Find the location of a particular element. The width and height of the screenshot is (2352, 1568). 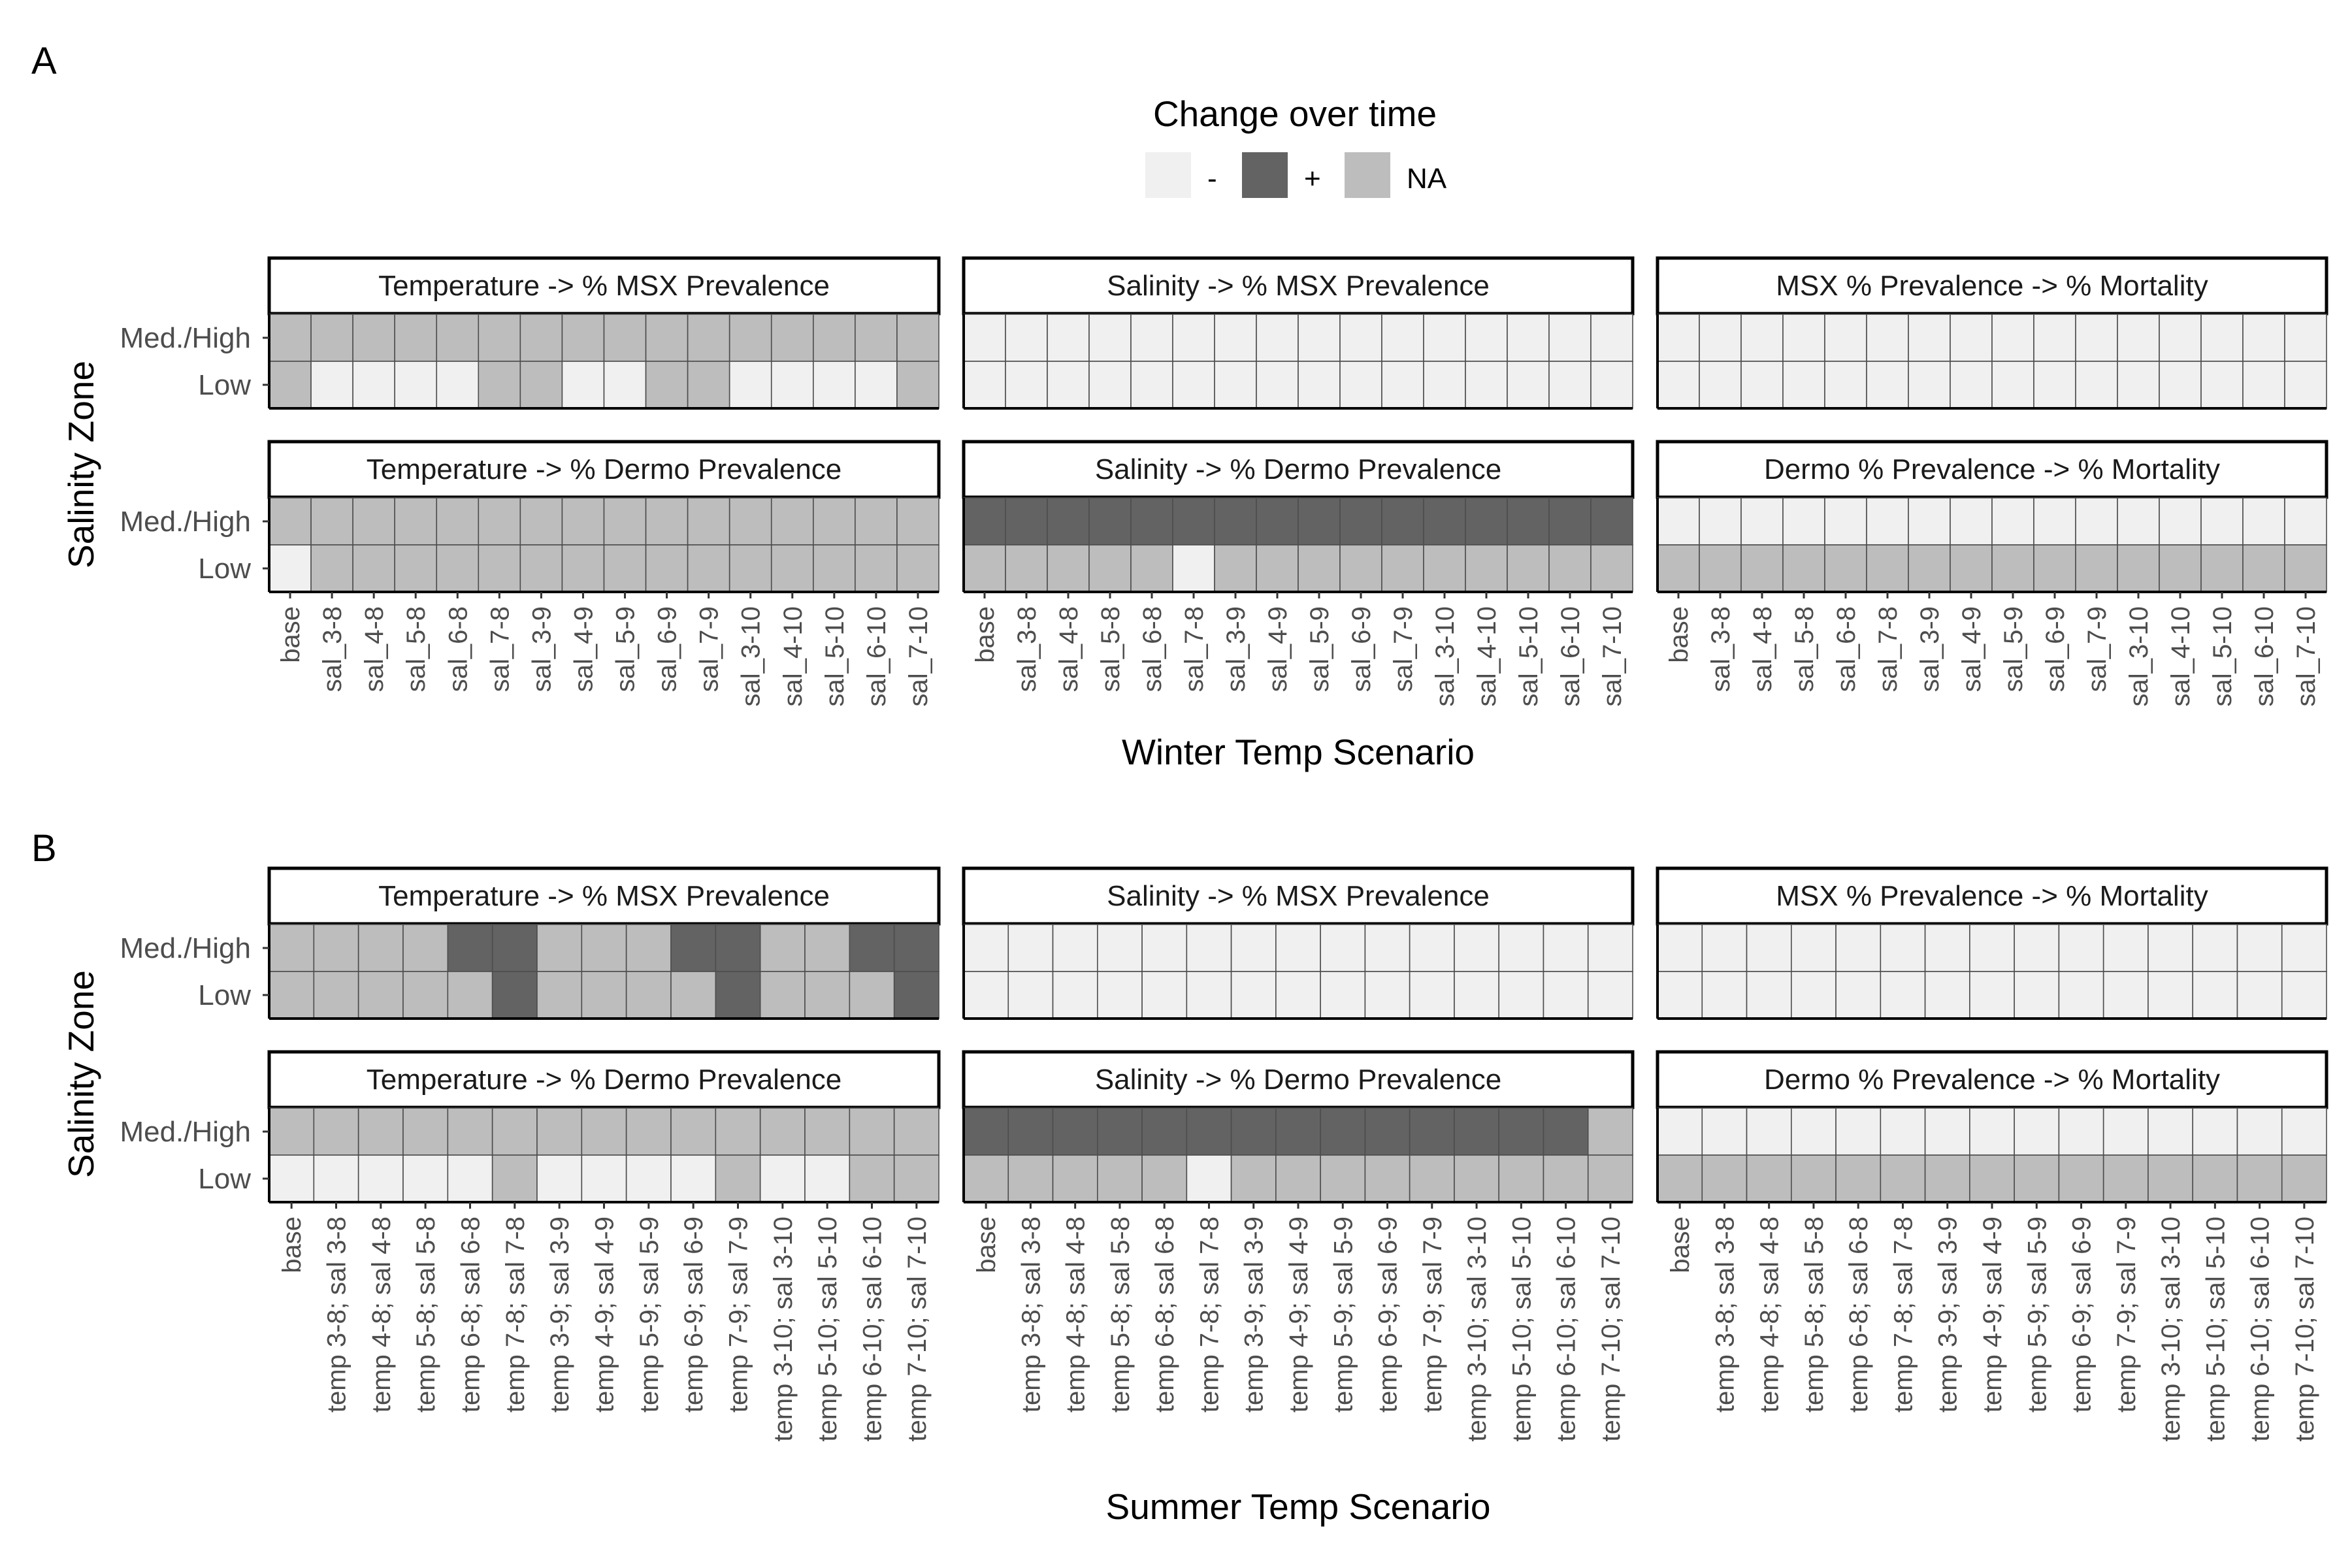

x-tick-label: sal_3-9 is located at coordinates (1930, 649).